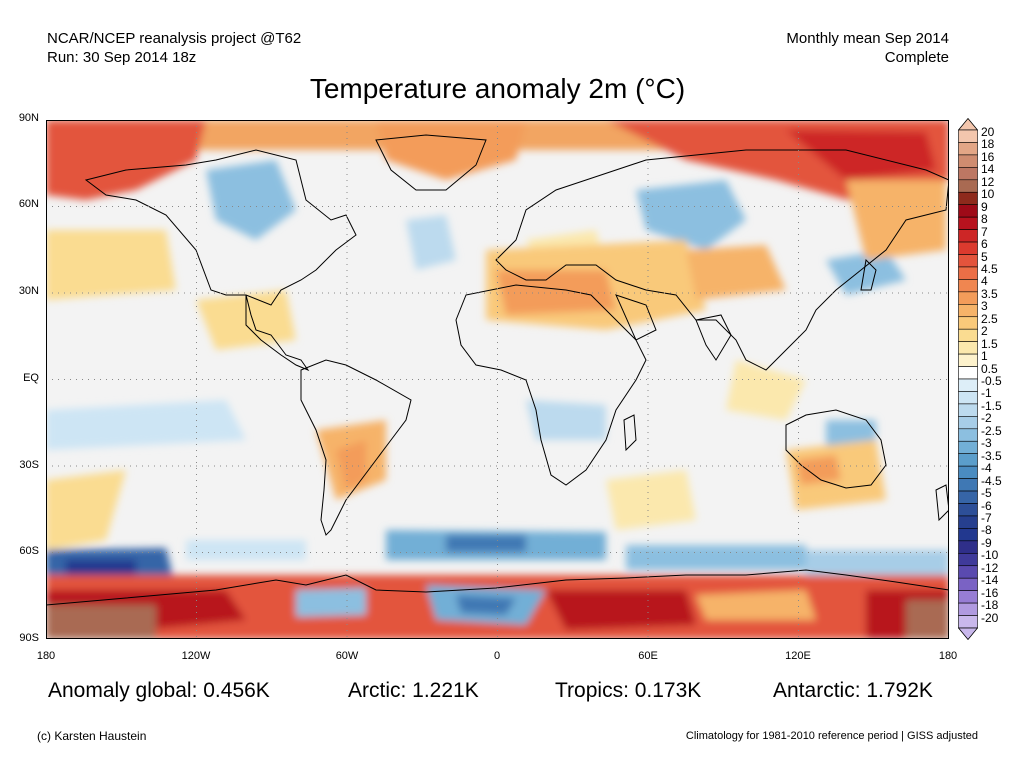  Describe the element at coordinates (991, 405) in the screenshot. I see `colorbar-tick-label: -1.5` at that location.